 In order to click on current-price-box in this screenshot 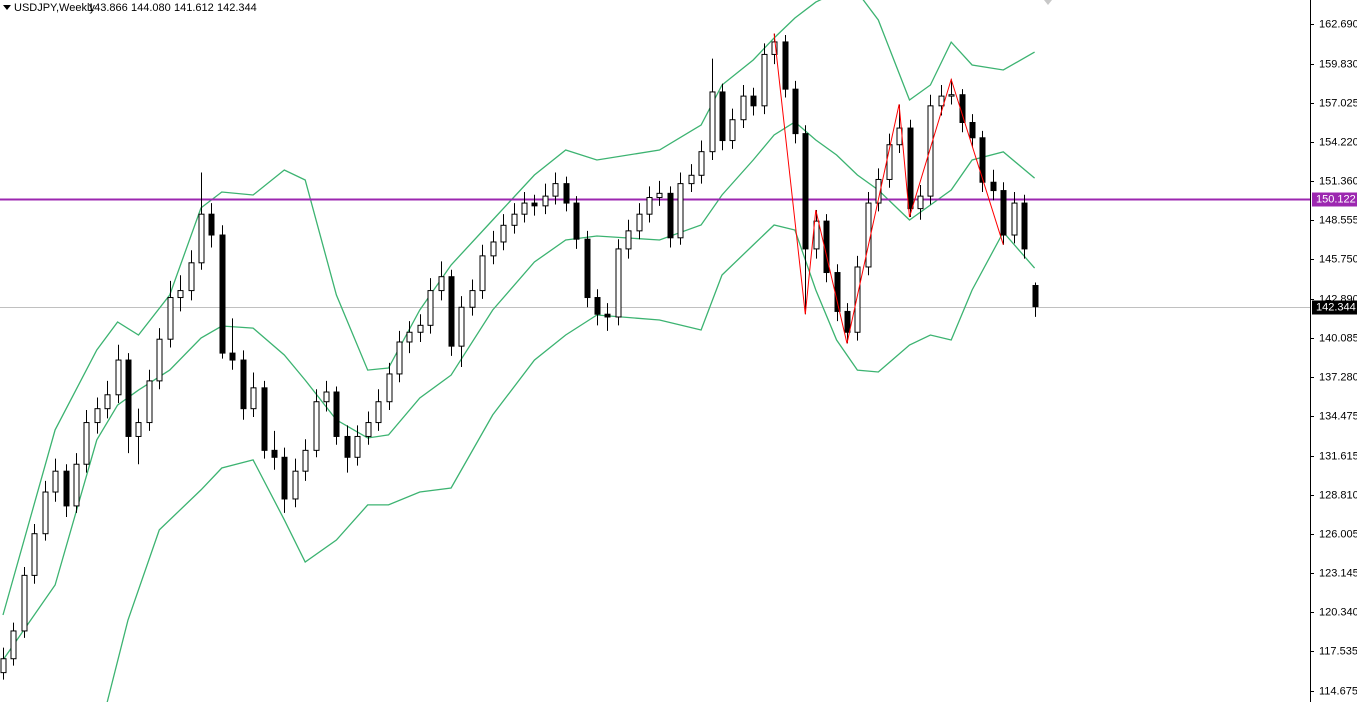, I will do `click(1334, 307)`.